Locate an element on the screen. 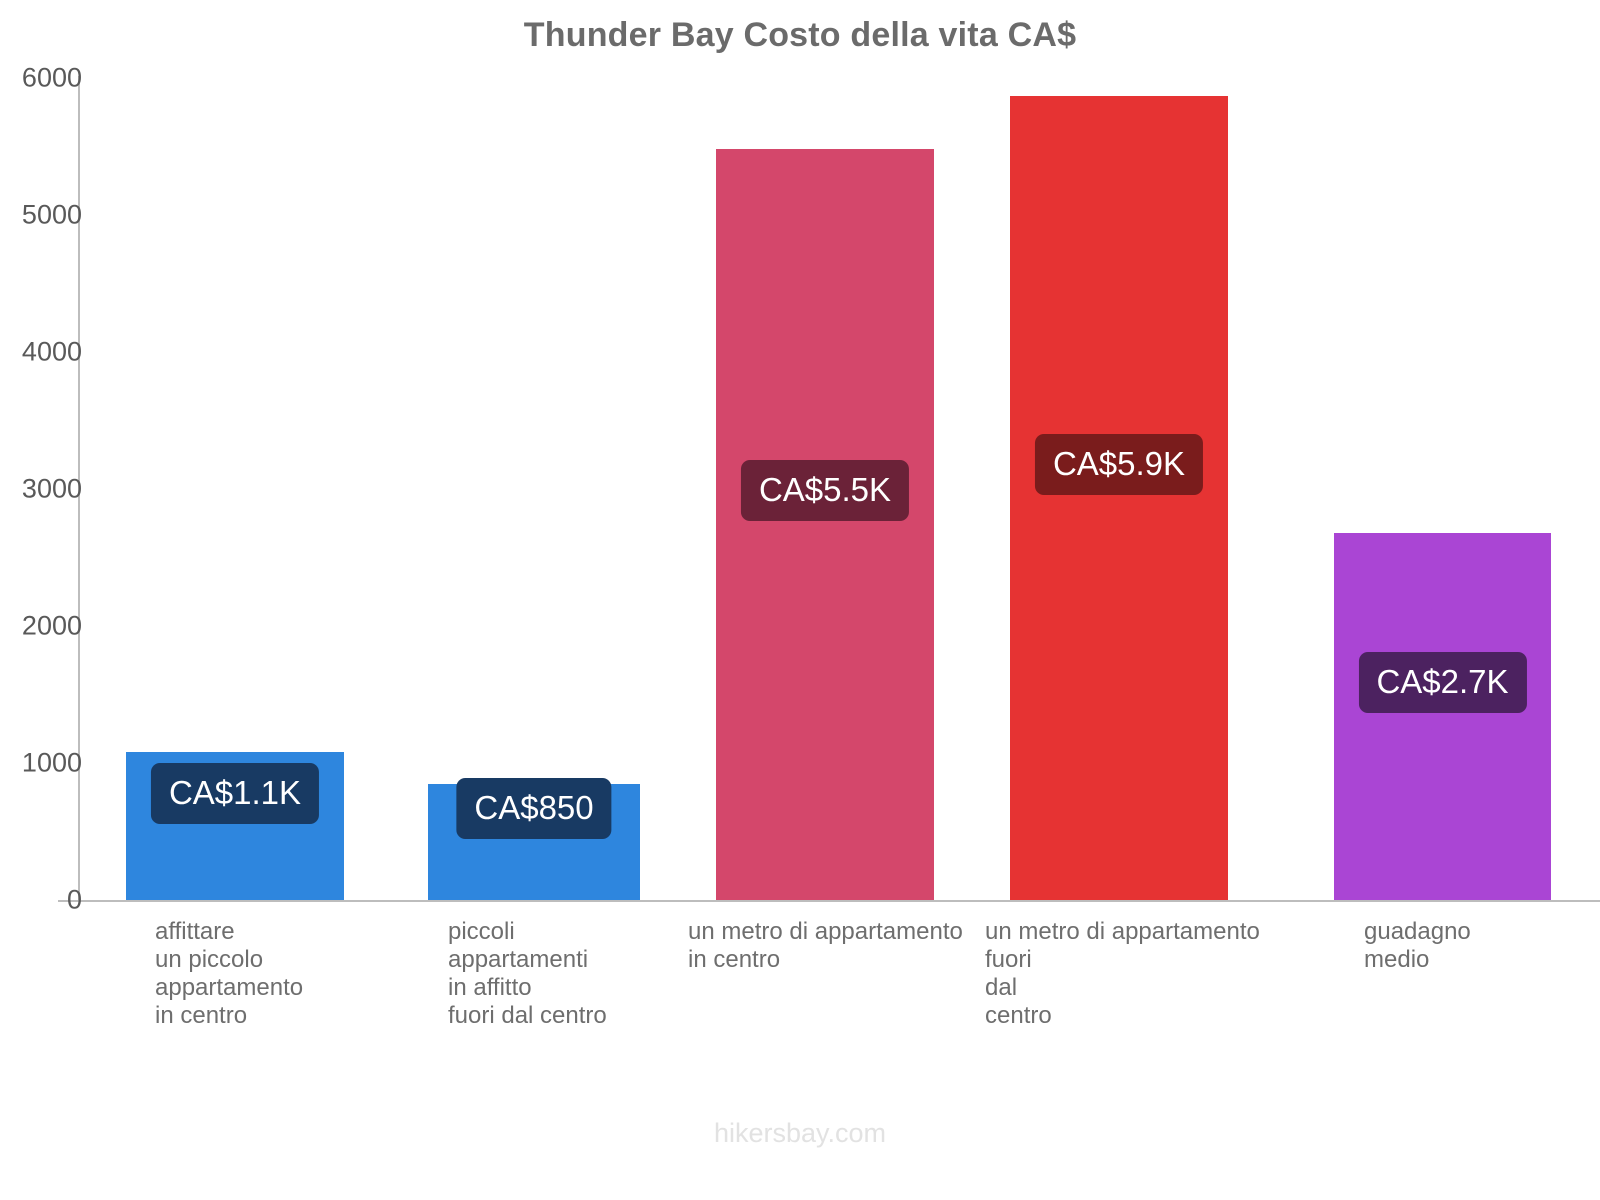  x-axis-label-5: guadagno medio is located at coordinates (1417, 945).